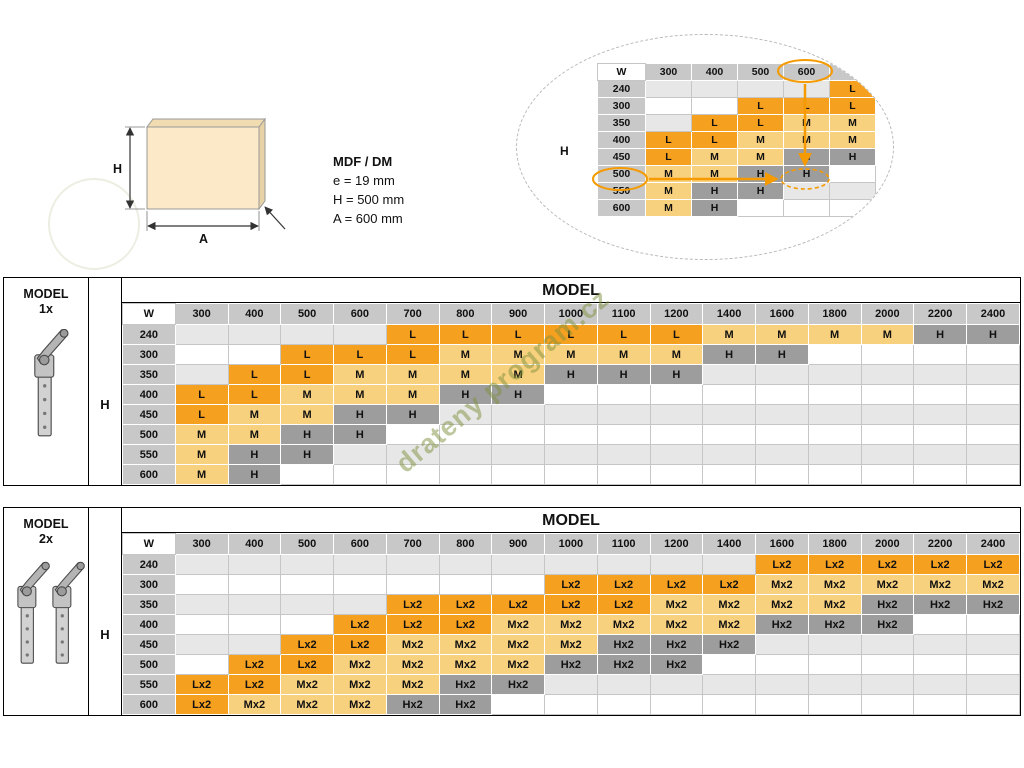 This screenshot has width=1024, height=768. Describe the element at coordinates (621, 123) in the screenshot. I see `row-label-350: 350` at that location.